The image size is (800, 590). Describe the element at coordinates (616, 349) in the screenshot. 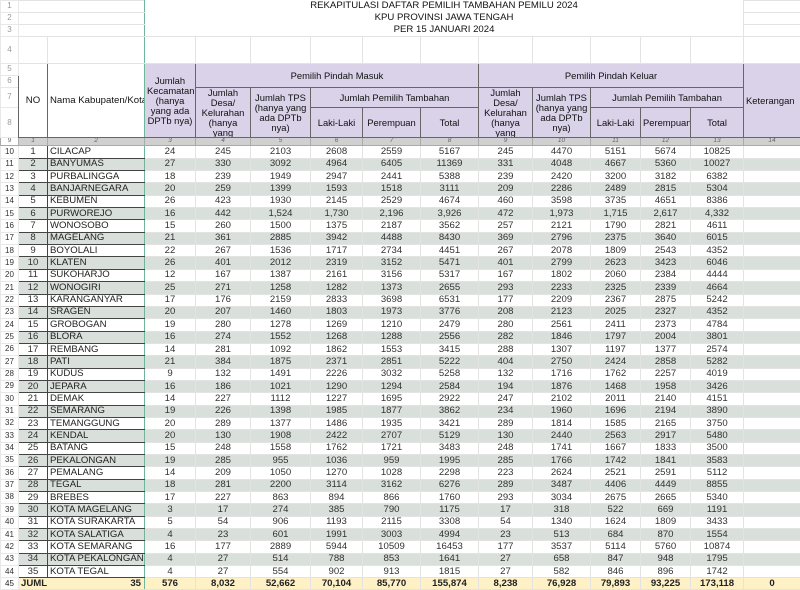

I see `cell-value: 1197` at that location.